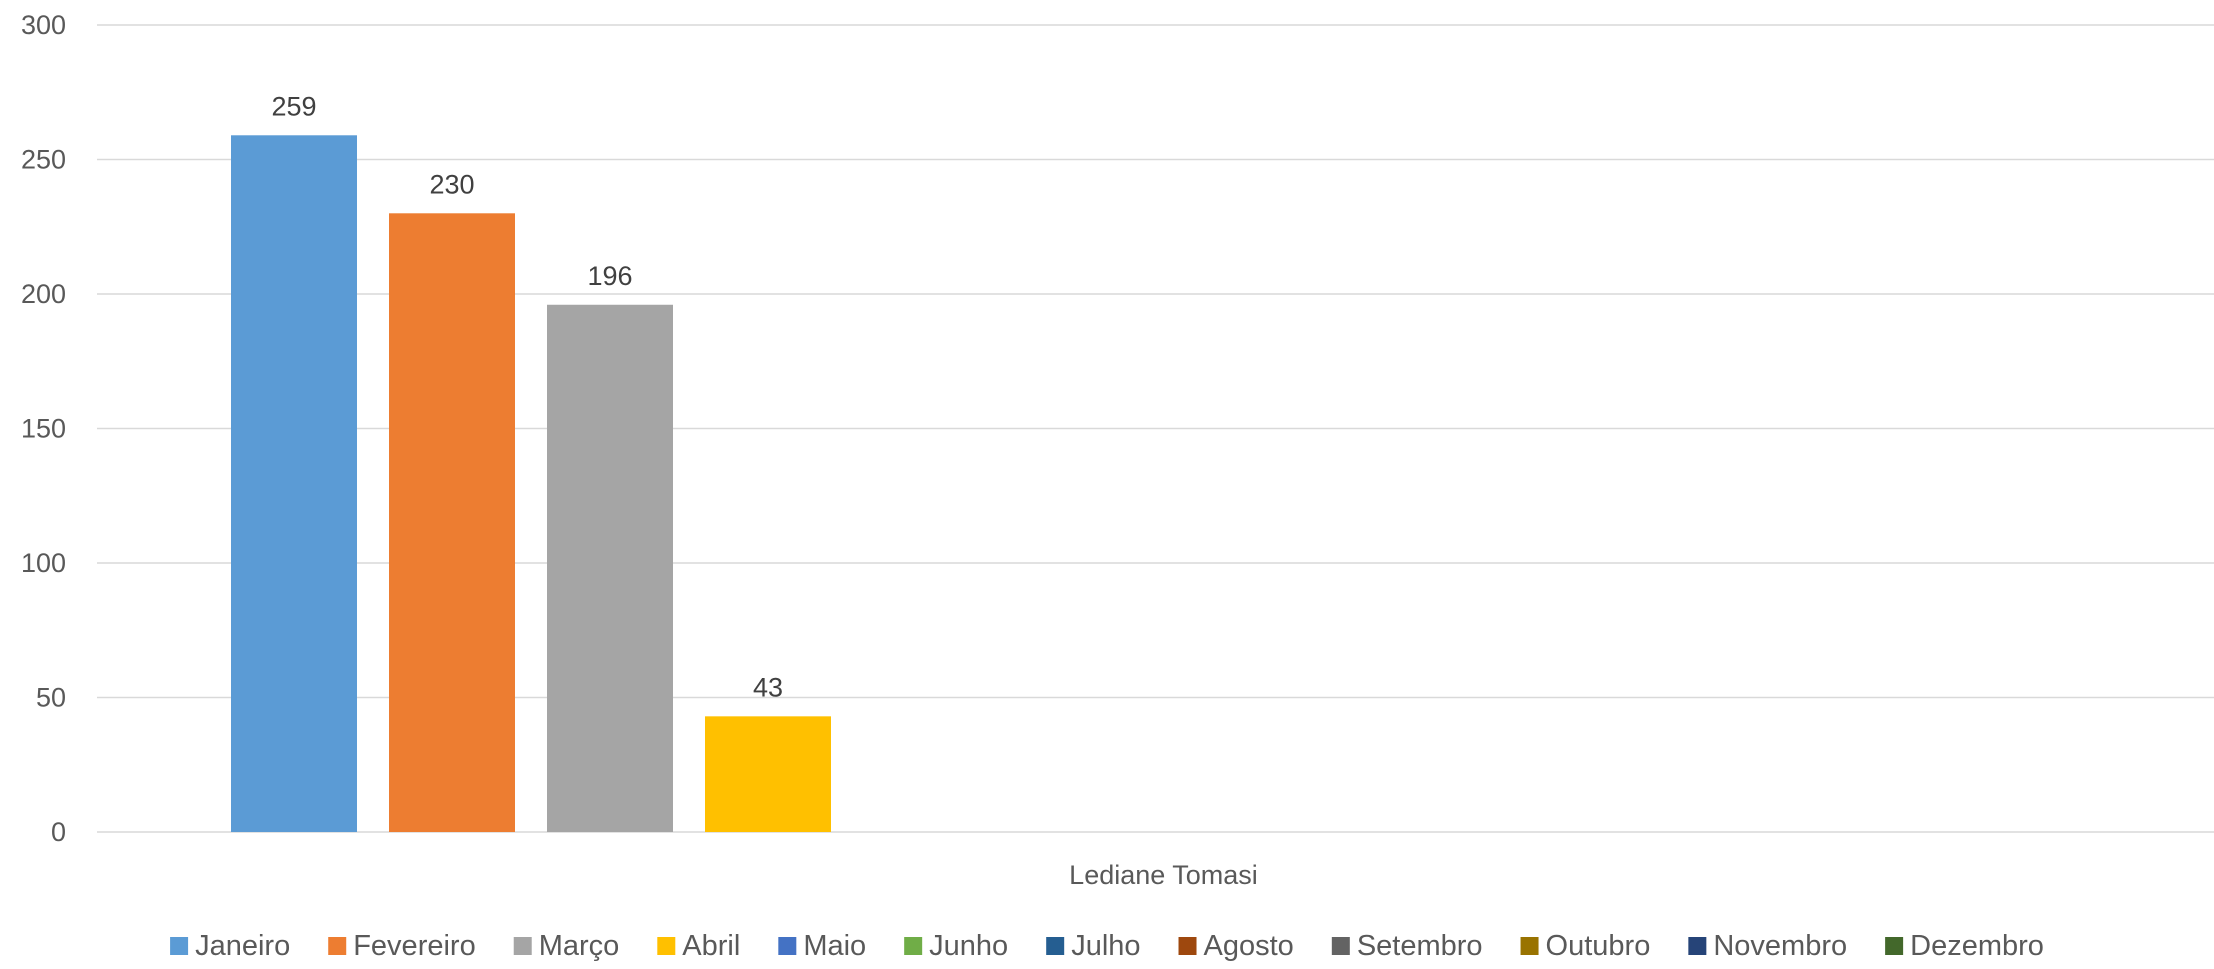 This screenshot has height=969, width=2214. What do you see at coordinates (414, 946) in the screenshot?
I see `legend-label: Fevereiro` at bounding box center [414, 946].